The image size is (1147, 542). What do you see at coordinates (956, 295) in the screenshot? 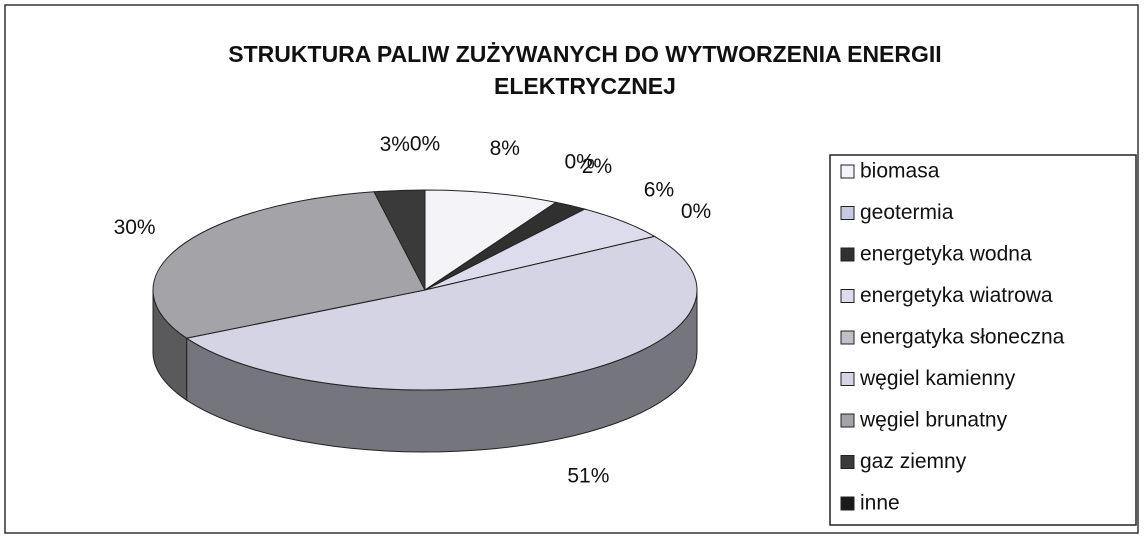
I see `legend-label: energetyka wiatrowa` at bounding box center [956, 295].